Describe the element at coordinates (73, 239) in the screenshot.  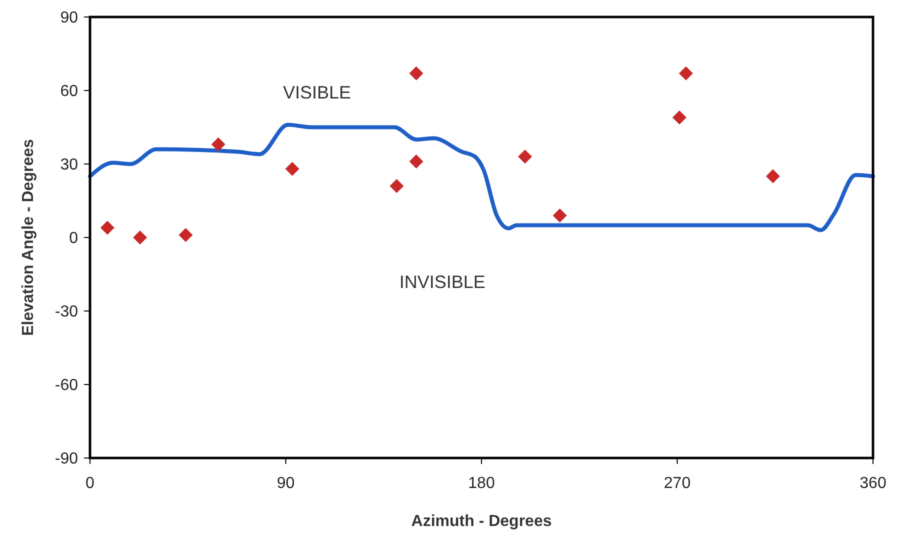
I see `y-tick-label: 0` at that location.